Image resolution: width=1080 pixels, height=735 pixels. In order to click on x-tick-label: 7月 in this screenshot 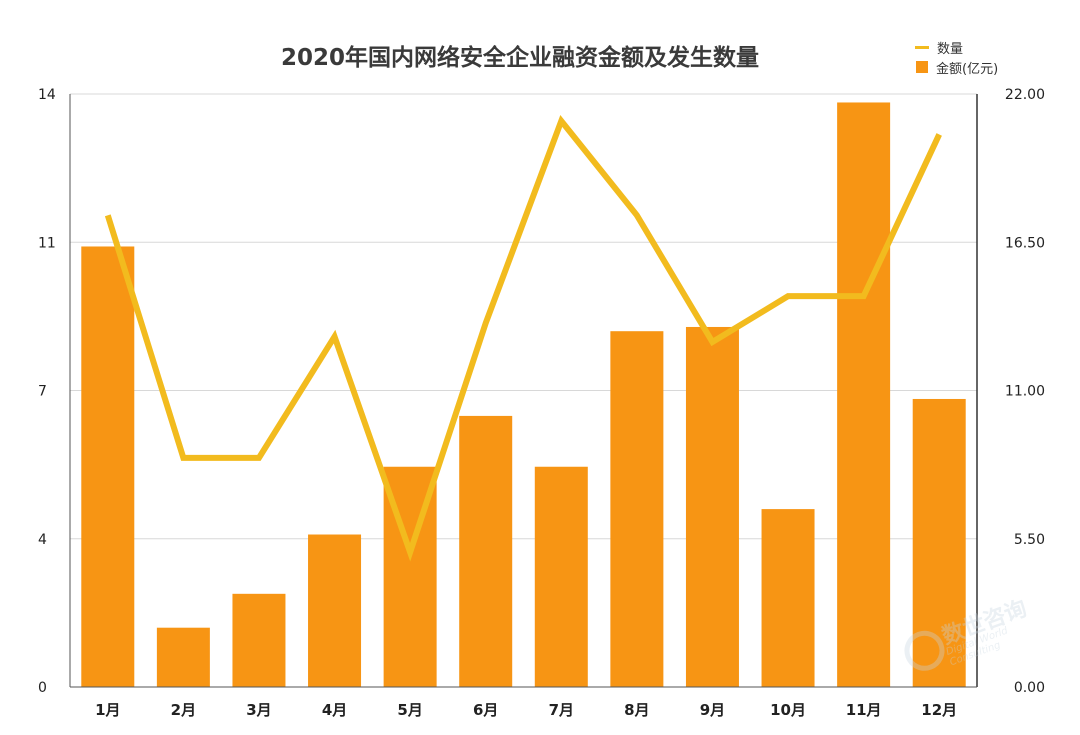, I will do `click(561, 710)`.